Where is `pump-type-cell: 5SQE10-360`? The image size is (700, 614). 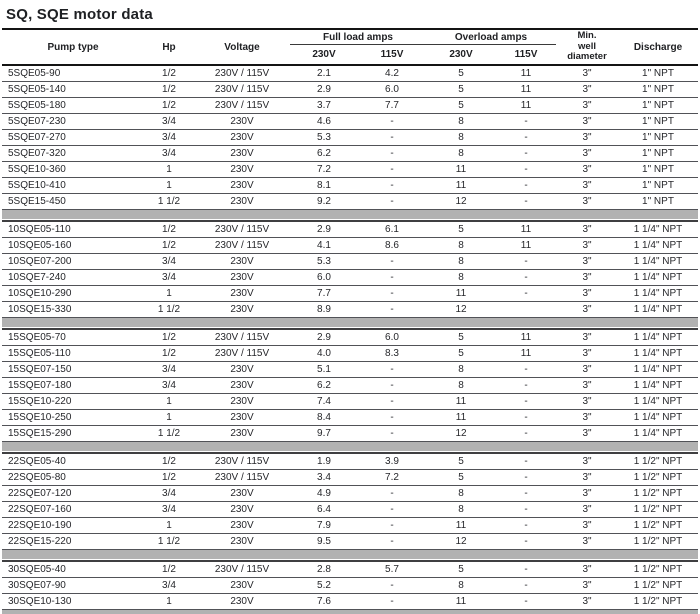 pump-type-cell: 5SQE10-360 is located at coordinates (37, 169).